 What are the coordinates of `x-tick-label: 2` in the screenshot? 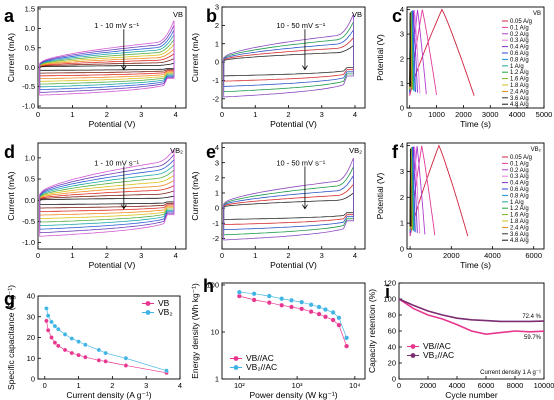 It's located at (288, 255).